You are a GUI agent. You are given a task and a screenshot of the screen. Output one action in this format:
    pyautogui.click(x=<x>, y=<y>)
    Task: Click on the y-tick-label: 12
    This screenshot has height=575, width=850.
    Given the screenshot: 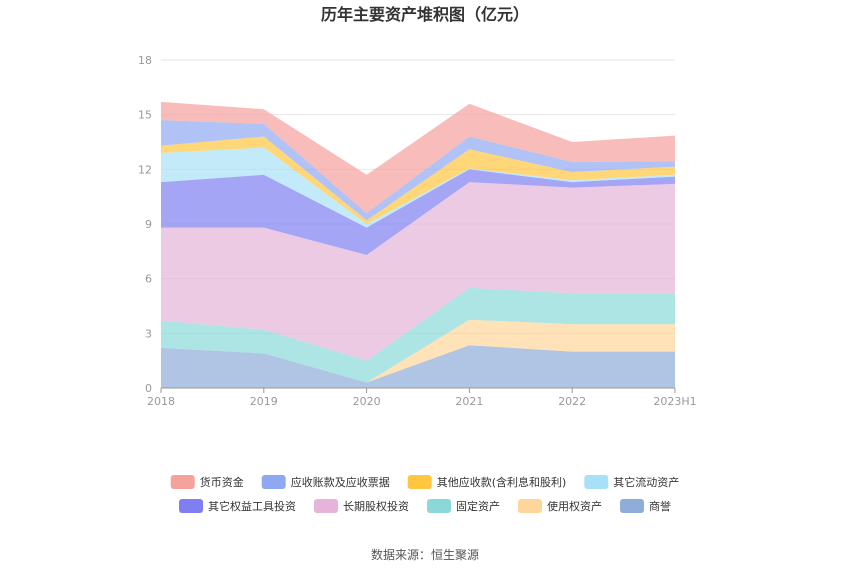 What is the action you would take?
    pyautogui.click(x=145, y=169)
    